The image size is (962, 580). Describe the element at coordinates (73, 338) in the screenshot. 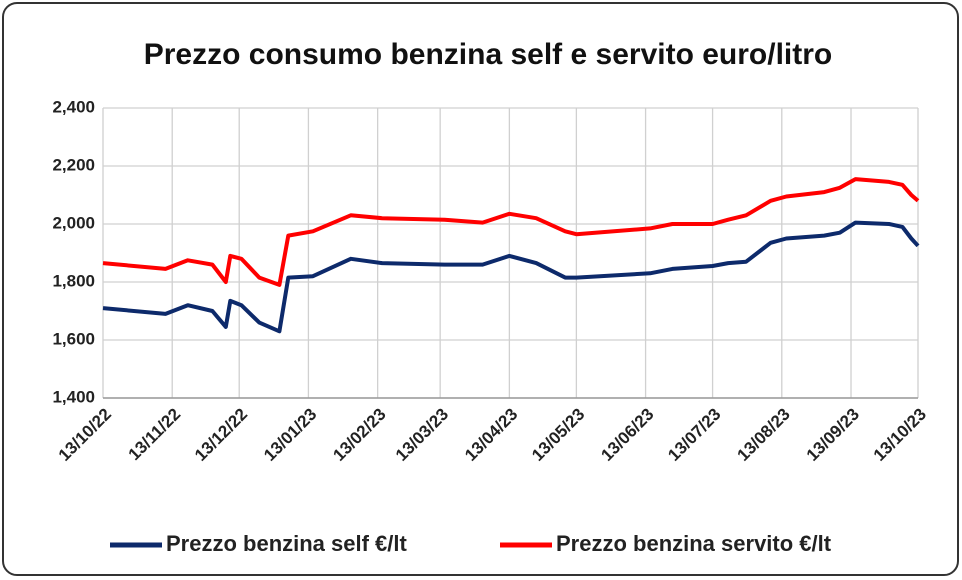

I see `y-tick-label: 1,600` at that location.